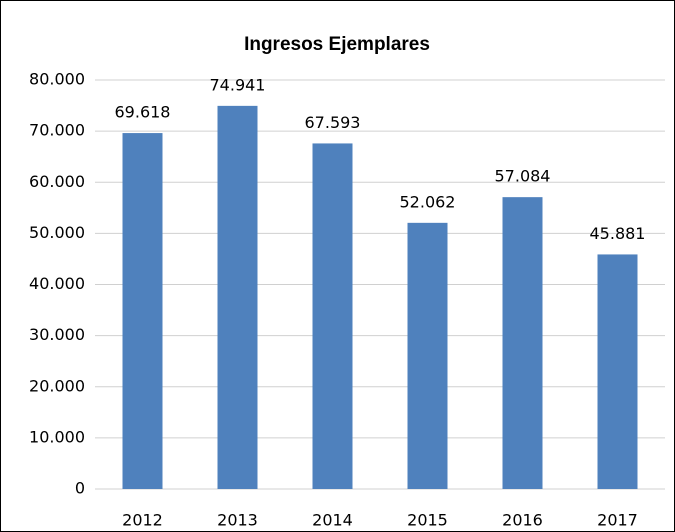 The image size is (675, 532). I want to click on y-tick-label: 70.000, so click(57, 130).